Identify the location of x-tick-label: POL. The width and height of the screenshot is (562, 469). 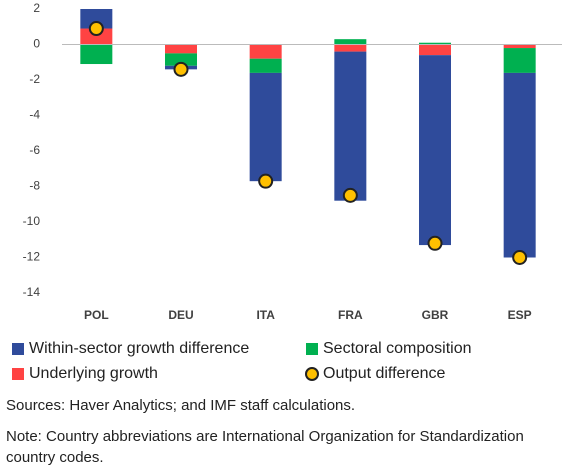
(96, 315).